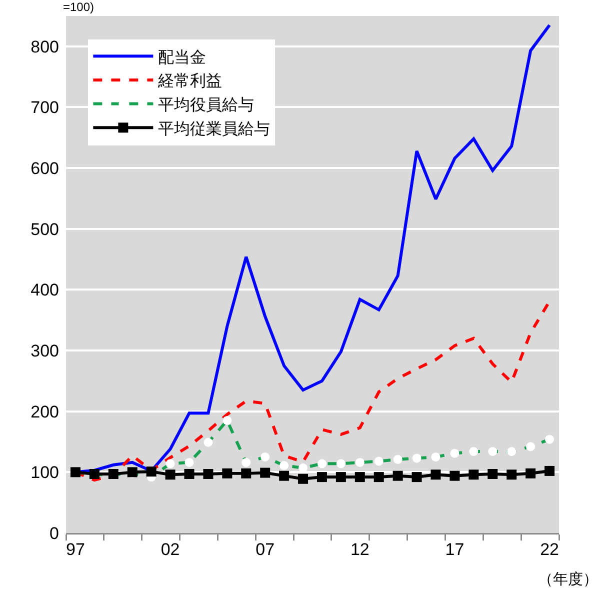  I want to click on y-axis-title: =100), so click(78, 7).